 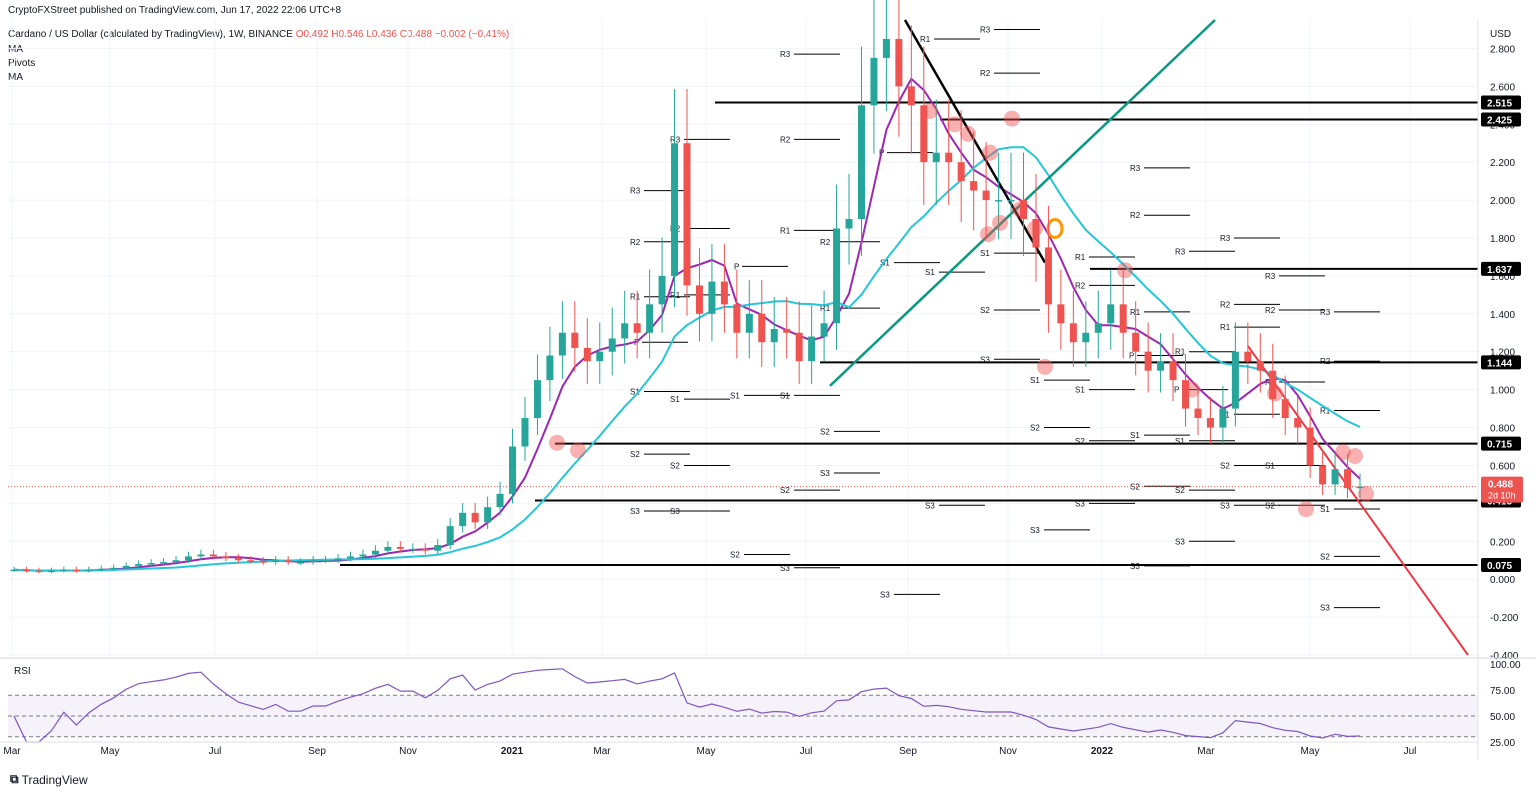 I want to click on tradingview-logo-icon: ⧉, so click(x=14, y=779).